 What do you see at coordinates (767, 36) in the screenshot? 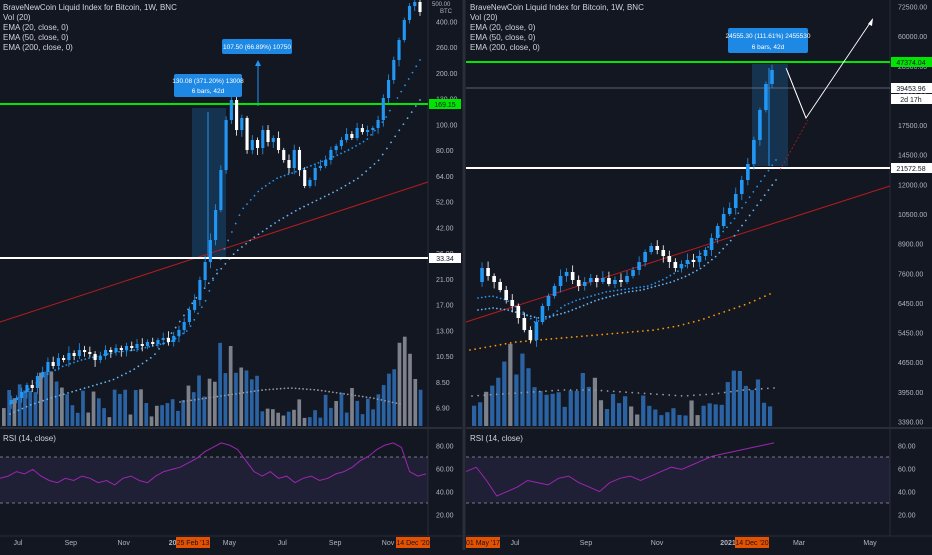
I see `right-callout-1-line1: 24555.30 (111.61%) 2455530` at bounding box center [767, 36].